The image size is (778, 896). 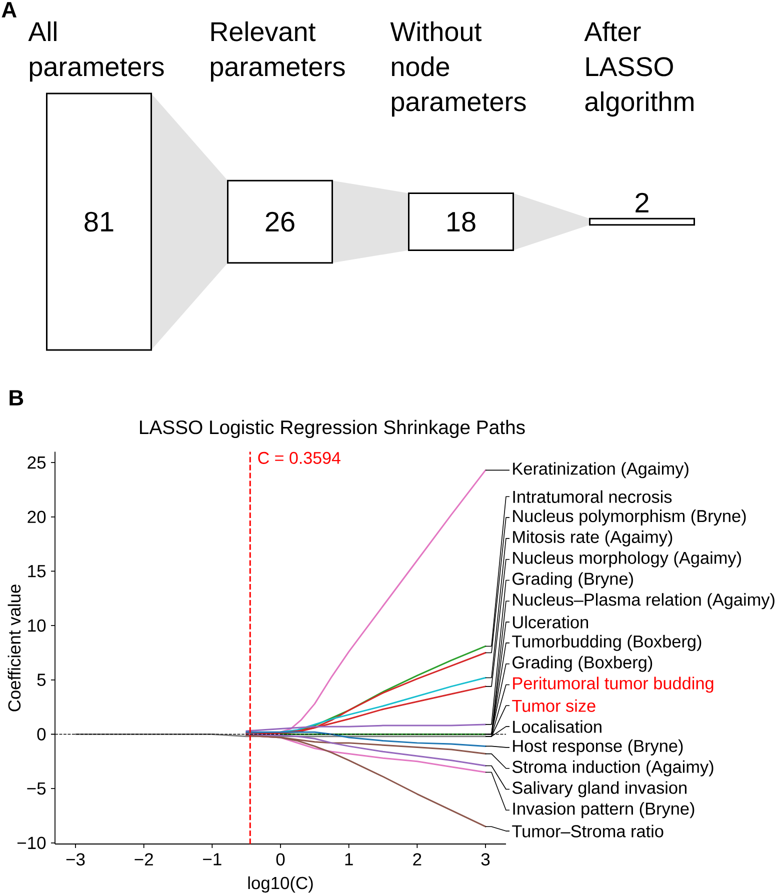 What do you see at coordinates (550, 622) in the screenshot?
I see `text: Ulceration` at bounding box center [550, 622].